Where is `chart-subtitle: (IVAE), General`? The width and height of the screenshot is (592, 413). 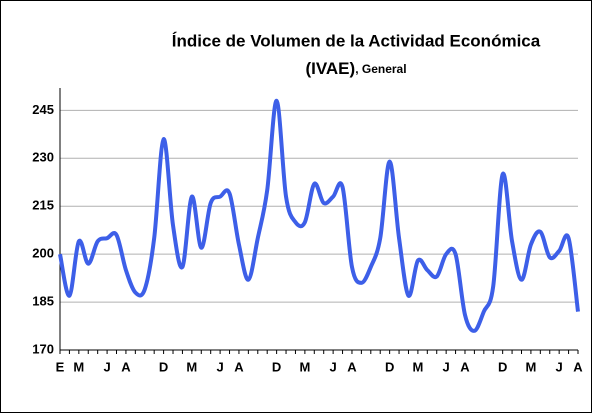 chart-subtitle: (IVAE), General is located at coordinates (355, 68).